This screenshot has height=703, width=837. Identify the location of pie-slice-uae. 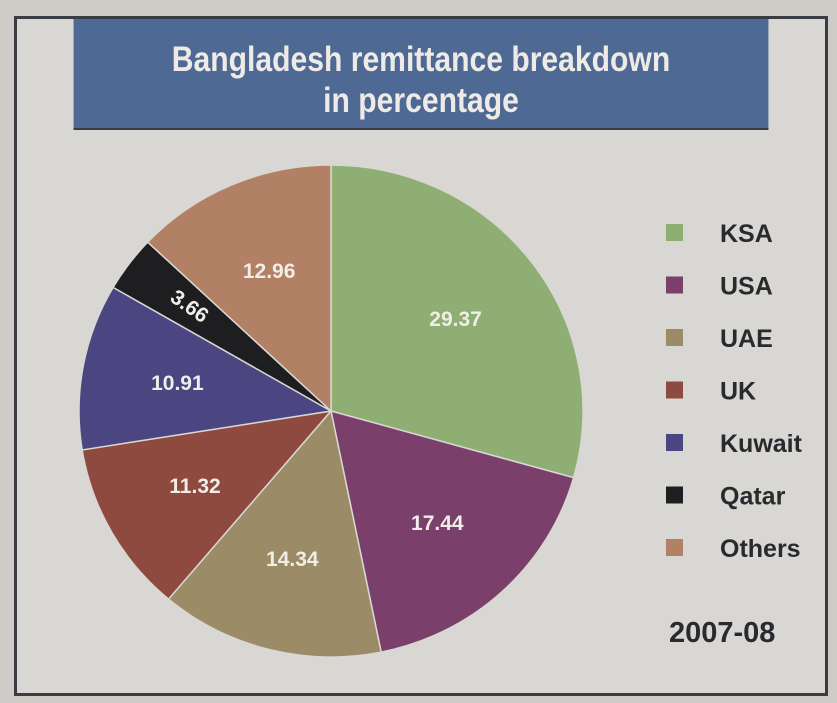
(275, 533).